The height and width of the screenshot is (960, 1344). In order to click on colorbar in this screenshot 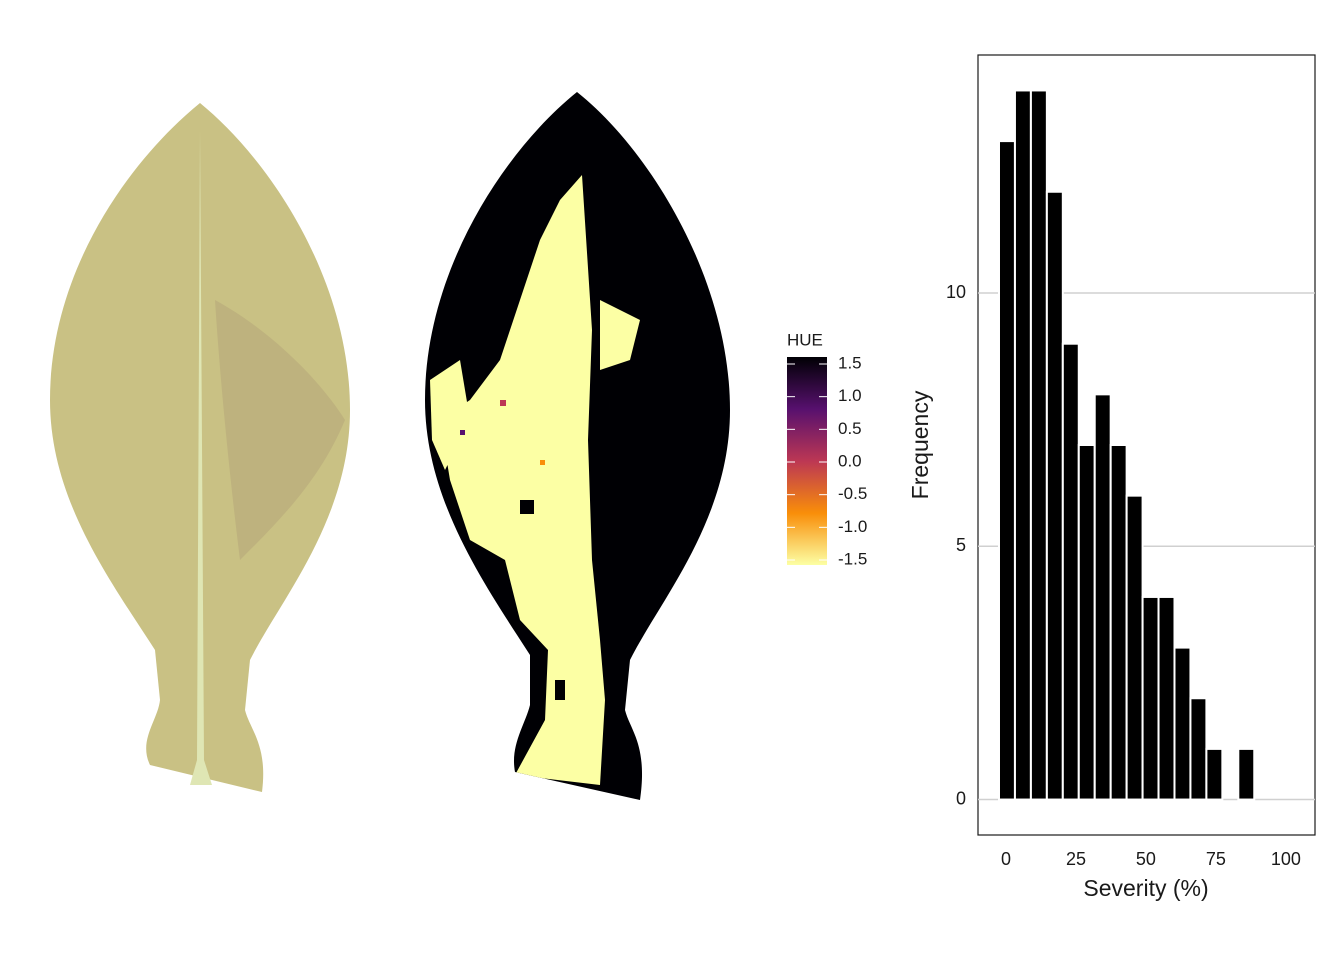, I will do `click(807, 461)`.